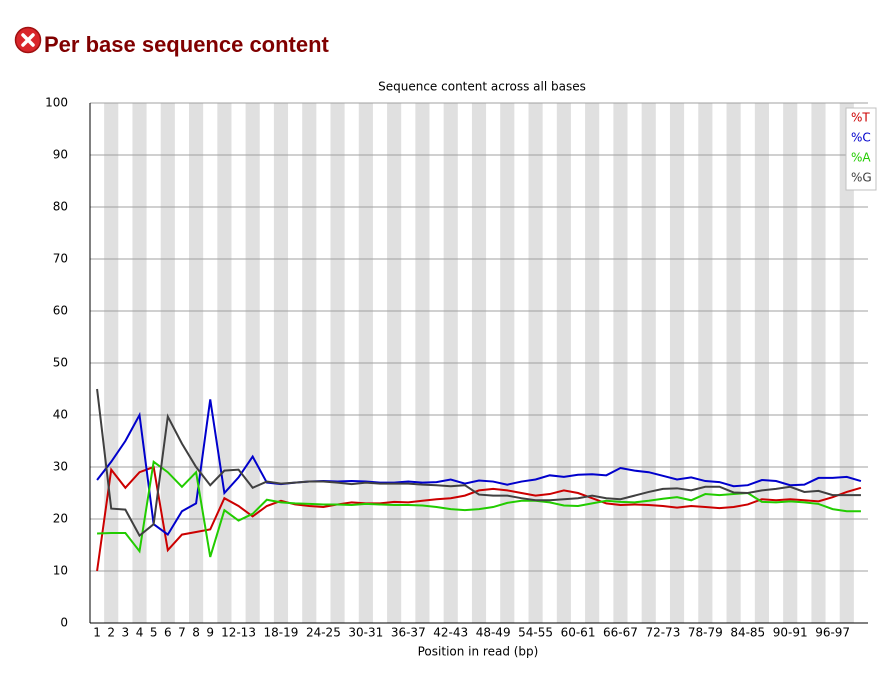 Image resolution: width=895 pixels, height=678 pixels. What do you see at coordinates (832, 633) in the screenshot?
I see `x-tick-label: 96-97` at bounding box center [832, 633].